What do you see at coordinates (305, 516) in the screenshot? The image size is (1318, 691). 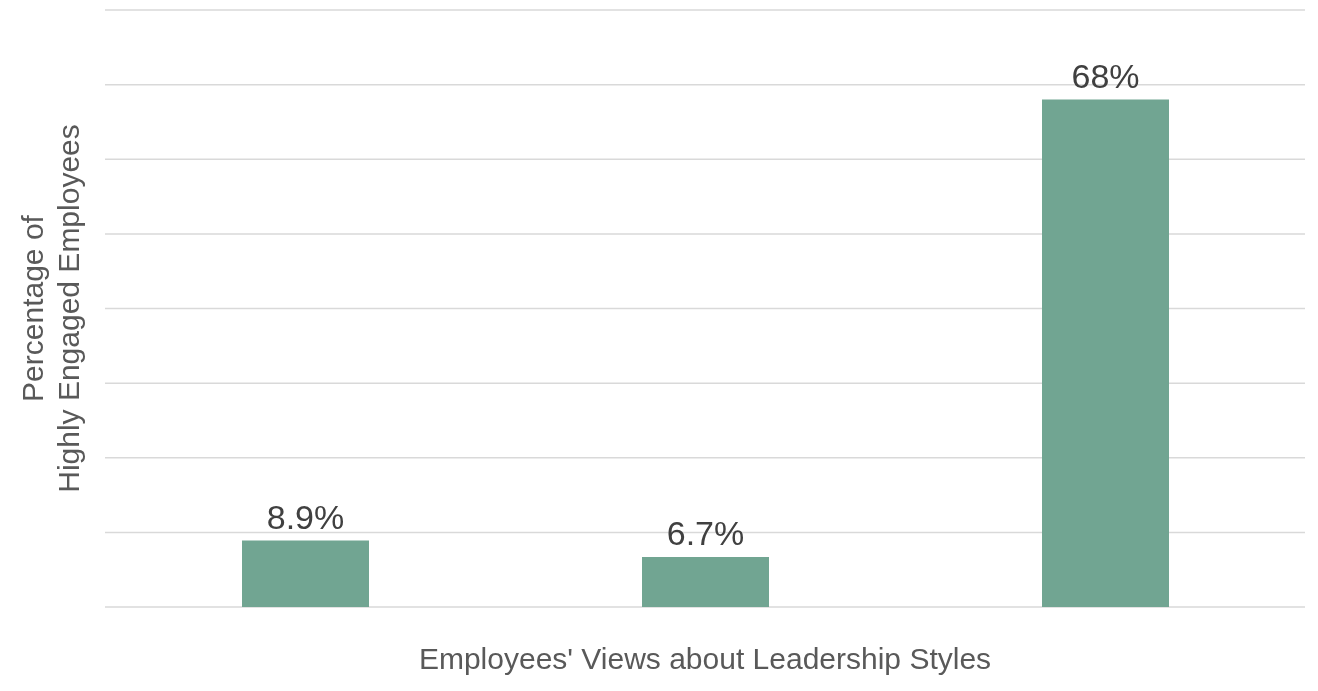 I see `data-label: 8.9%` at bounding box center [305, 516].